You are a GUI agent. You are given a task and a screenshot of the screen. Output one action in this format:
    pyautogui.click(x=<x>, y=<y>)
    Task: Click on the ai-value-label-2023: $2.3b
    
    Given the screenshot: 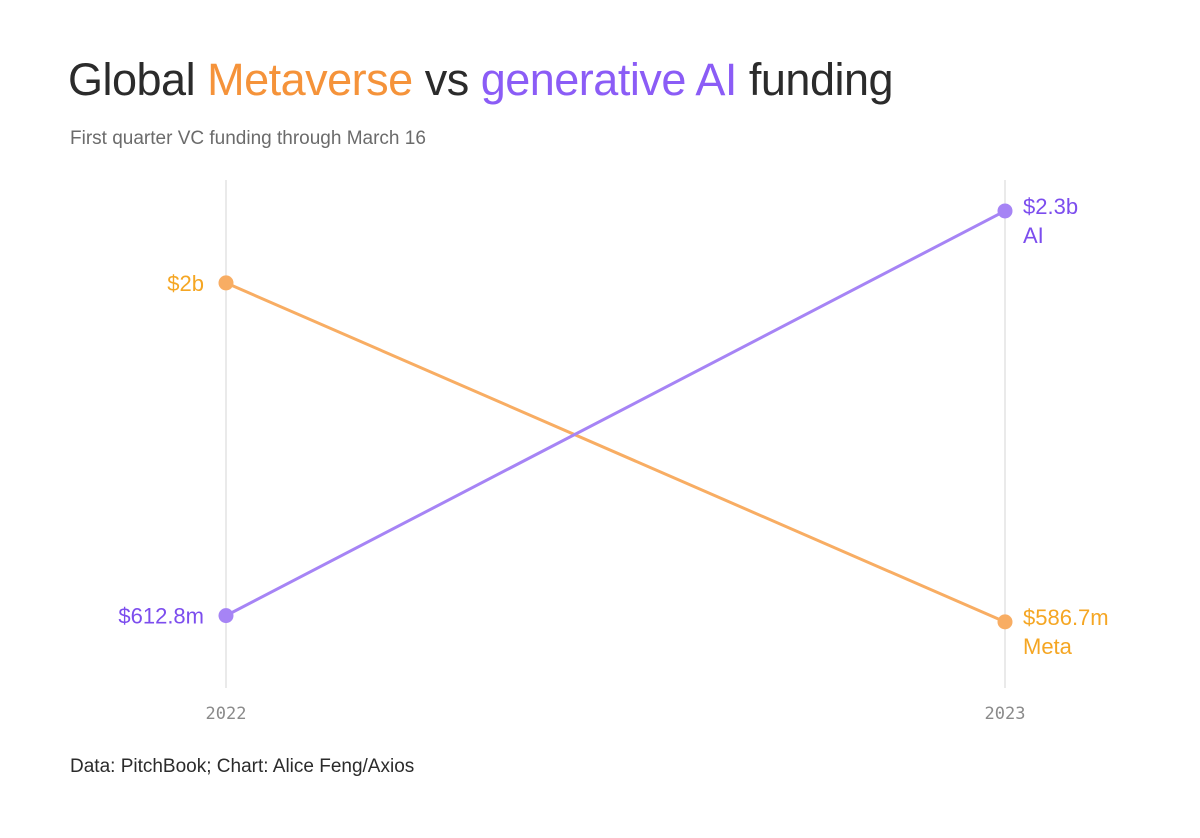 What is the action you would take?
    pyautogui.click(x=1050, y=206)
    